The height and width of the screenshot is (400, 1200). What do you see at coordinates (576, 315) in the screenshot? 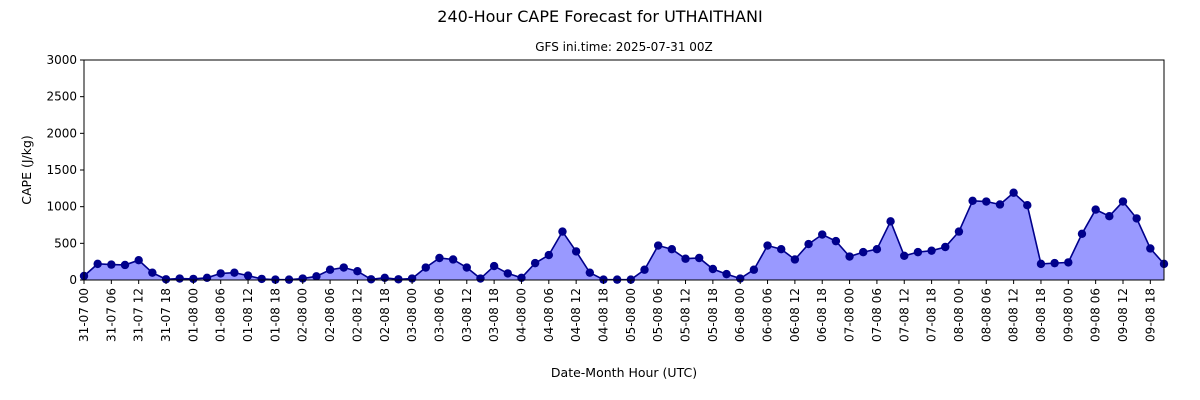
I see `x-tick-label: 04-08 12` at bounding box center [576, 315].